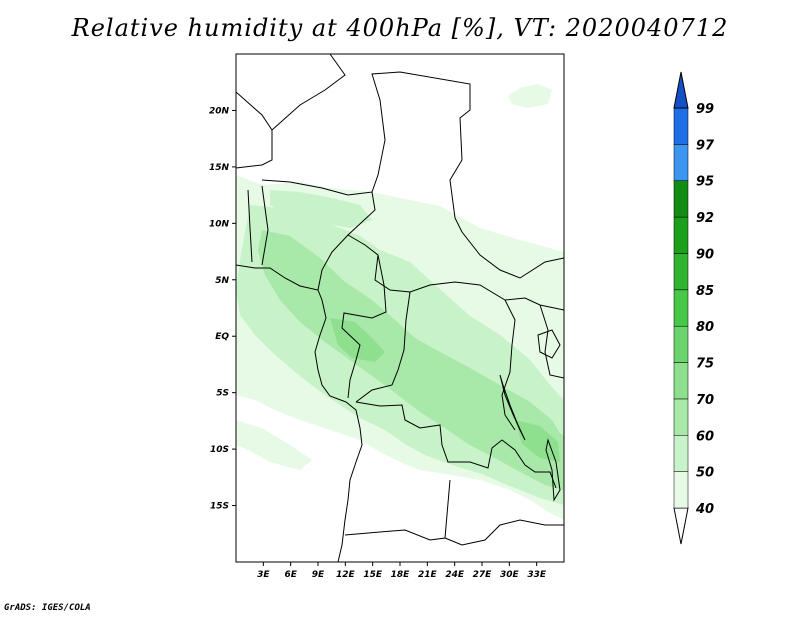  Describe the element at coordinates (705, 327) in the screenshot. I see `colorbar-label: 80` at that location.